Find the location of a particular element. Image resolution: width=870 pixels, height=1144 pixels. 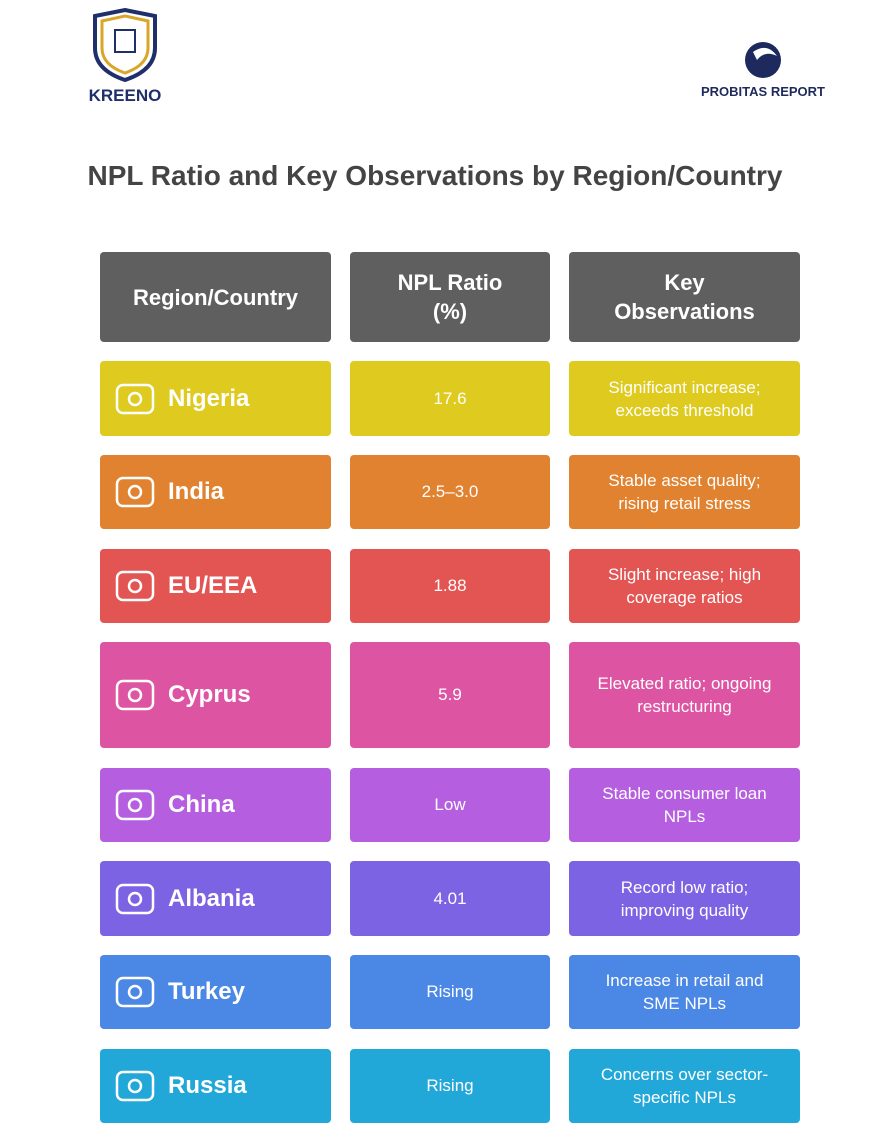

cell-text: China is located at coordinates (201, 804).